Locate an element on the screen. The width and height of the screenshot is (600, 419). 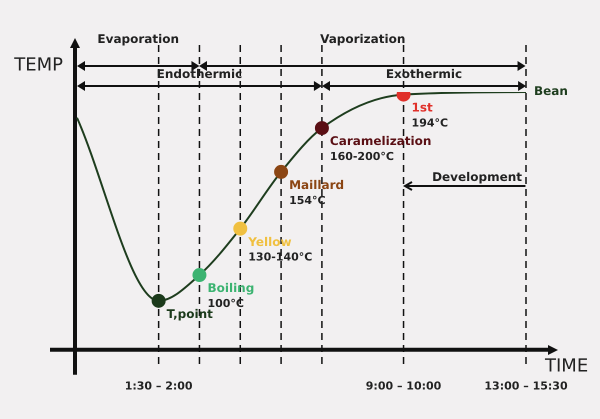
annotation: Caramelization 160-200°C is located at coordinates (381, 148).